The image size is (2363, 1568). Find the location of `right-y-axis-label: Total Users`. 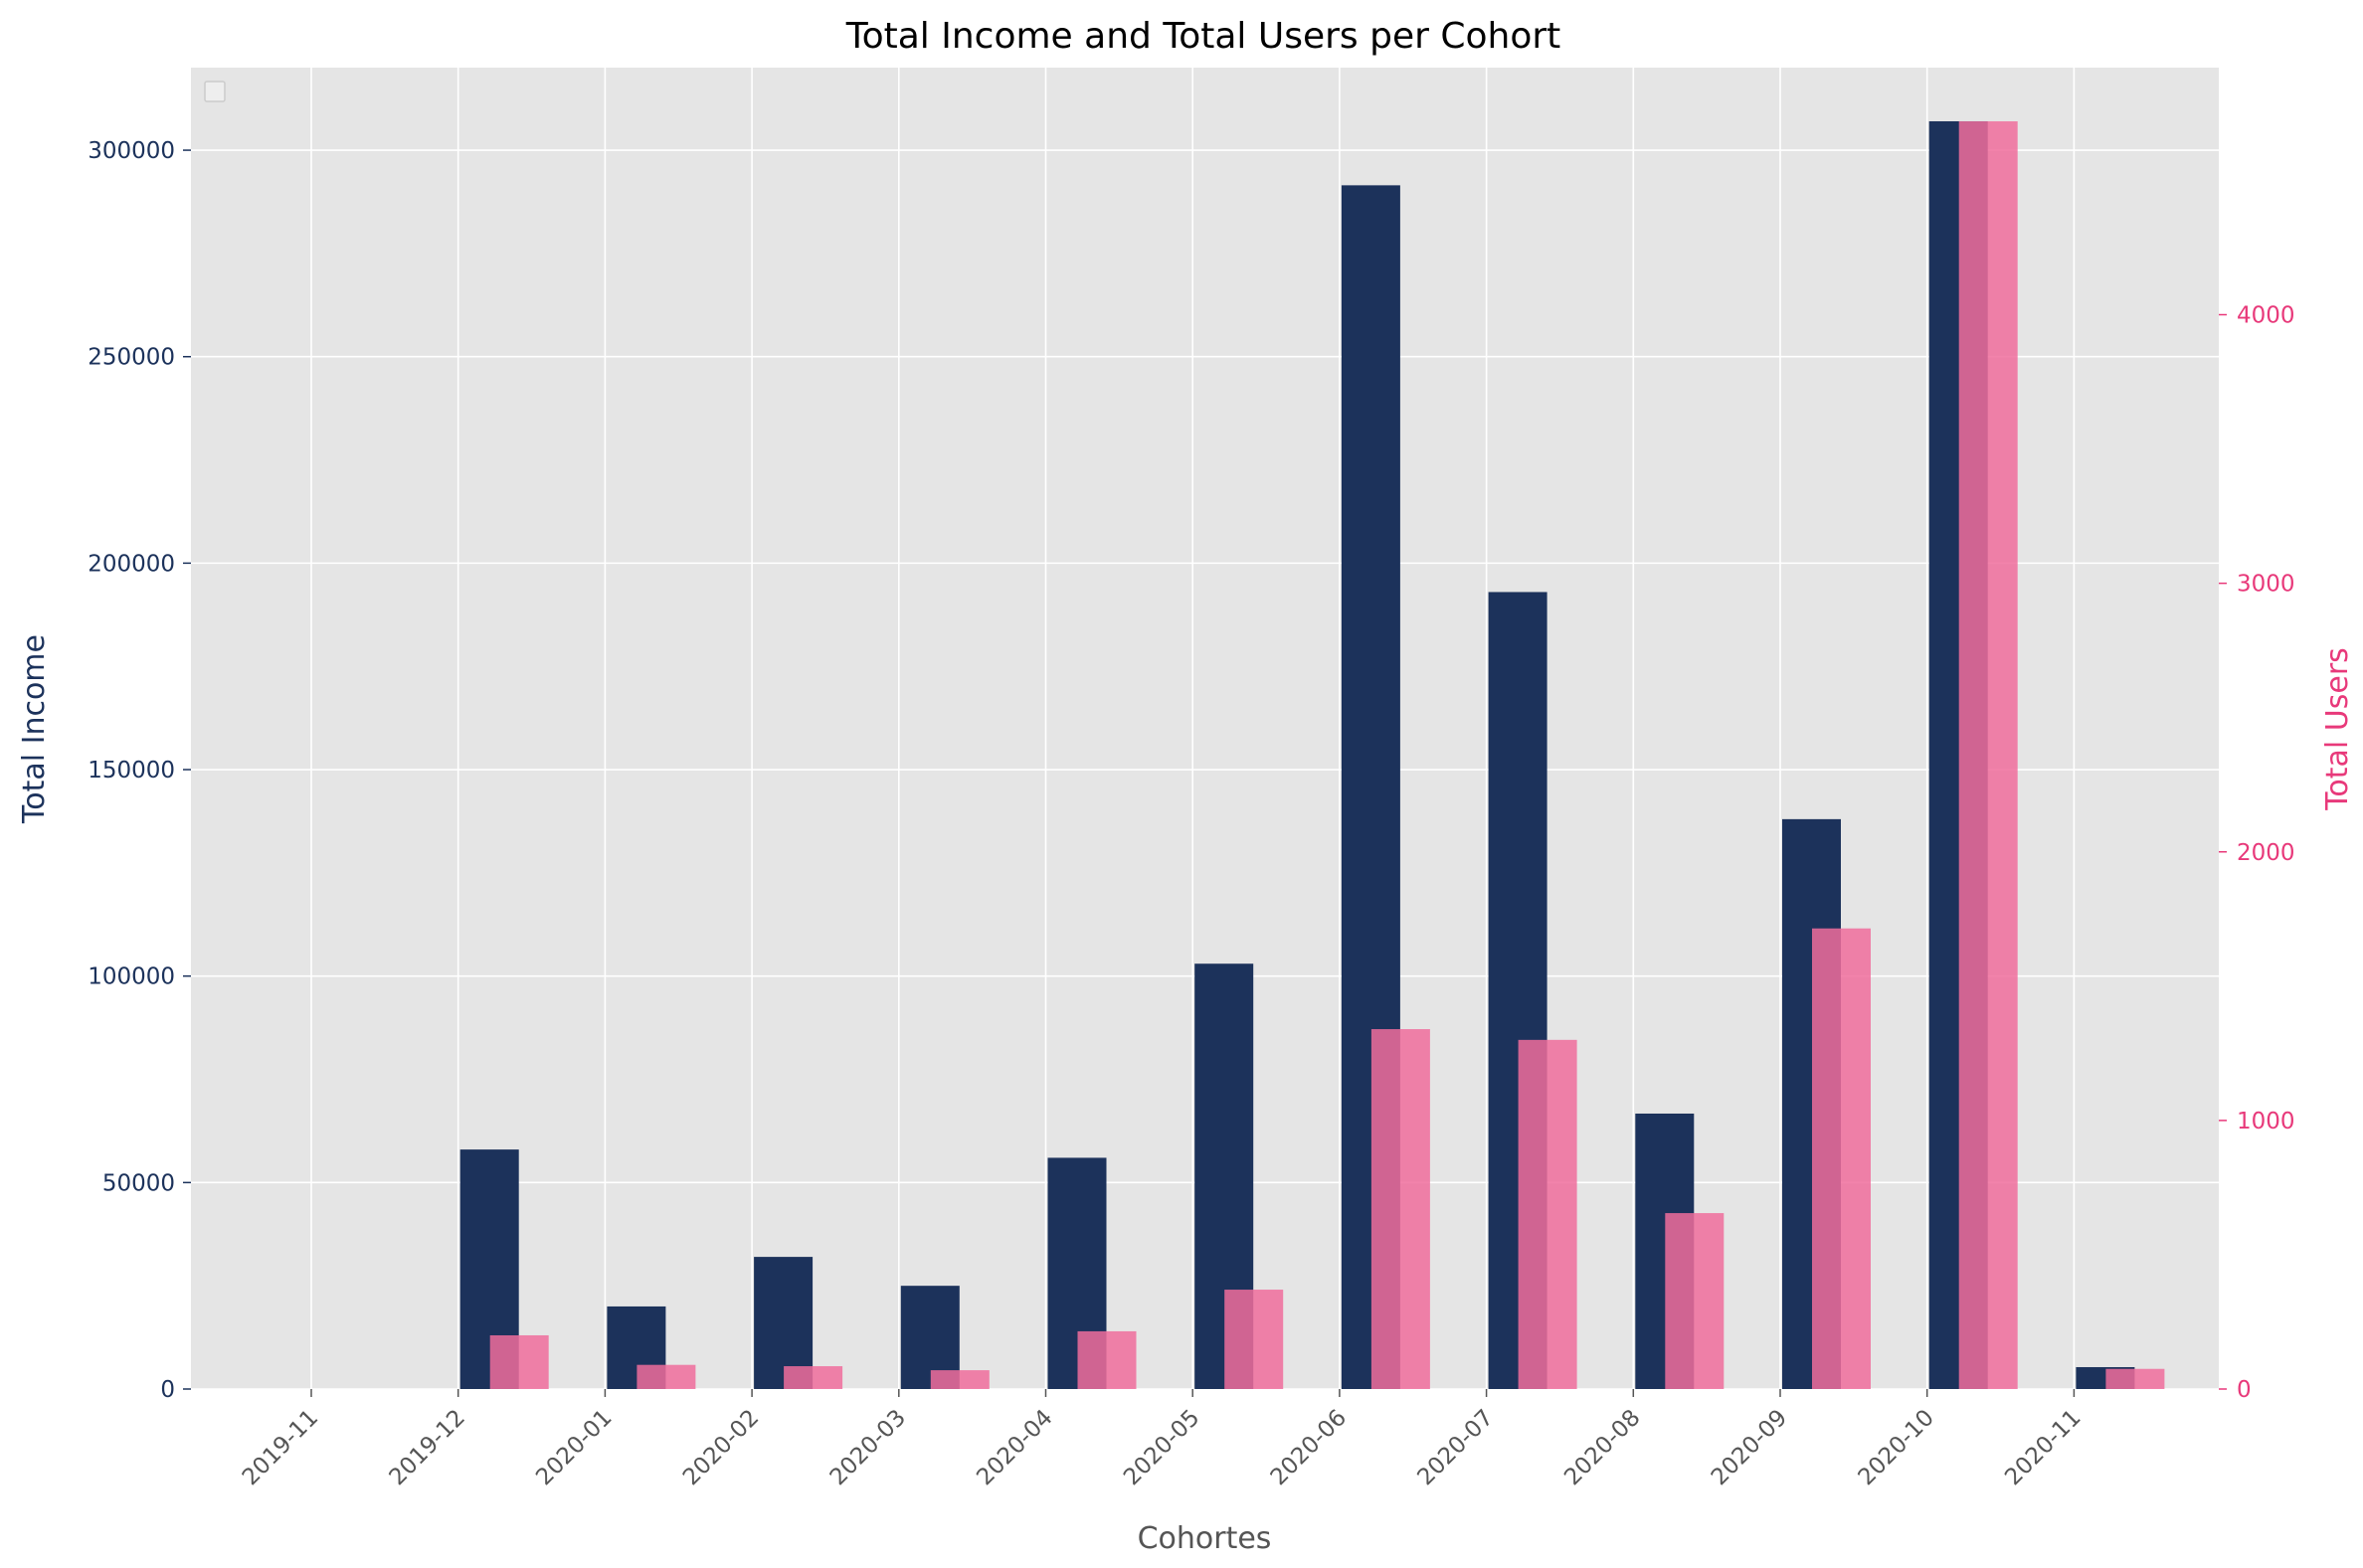

right-y-axis-label: Total Users is located at coordinates (2337, 729).